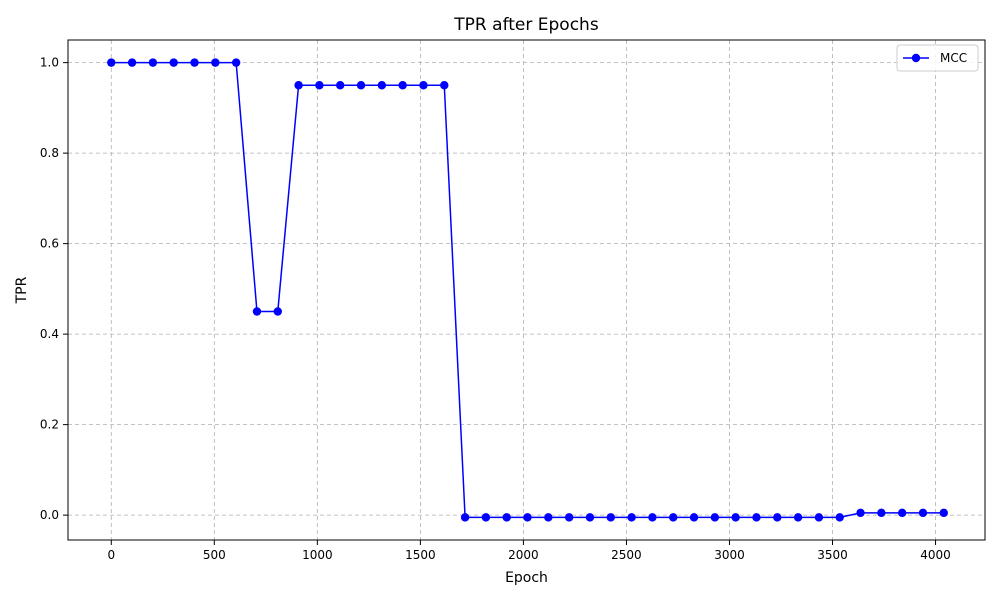 The width and height of the screenshot is (1000, 604). I want to click on x-tick-label: 2500, so click(626, 555).